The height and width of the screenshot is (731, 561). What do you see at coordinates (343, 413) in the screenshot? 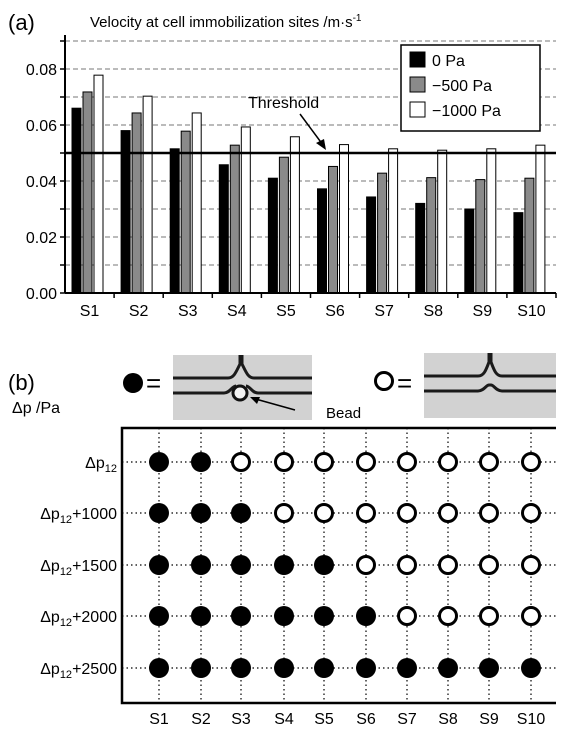
I see `bead-label: Bead` at bounding box center [343, 413].